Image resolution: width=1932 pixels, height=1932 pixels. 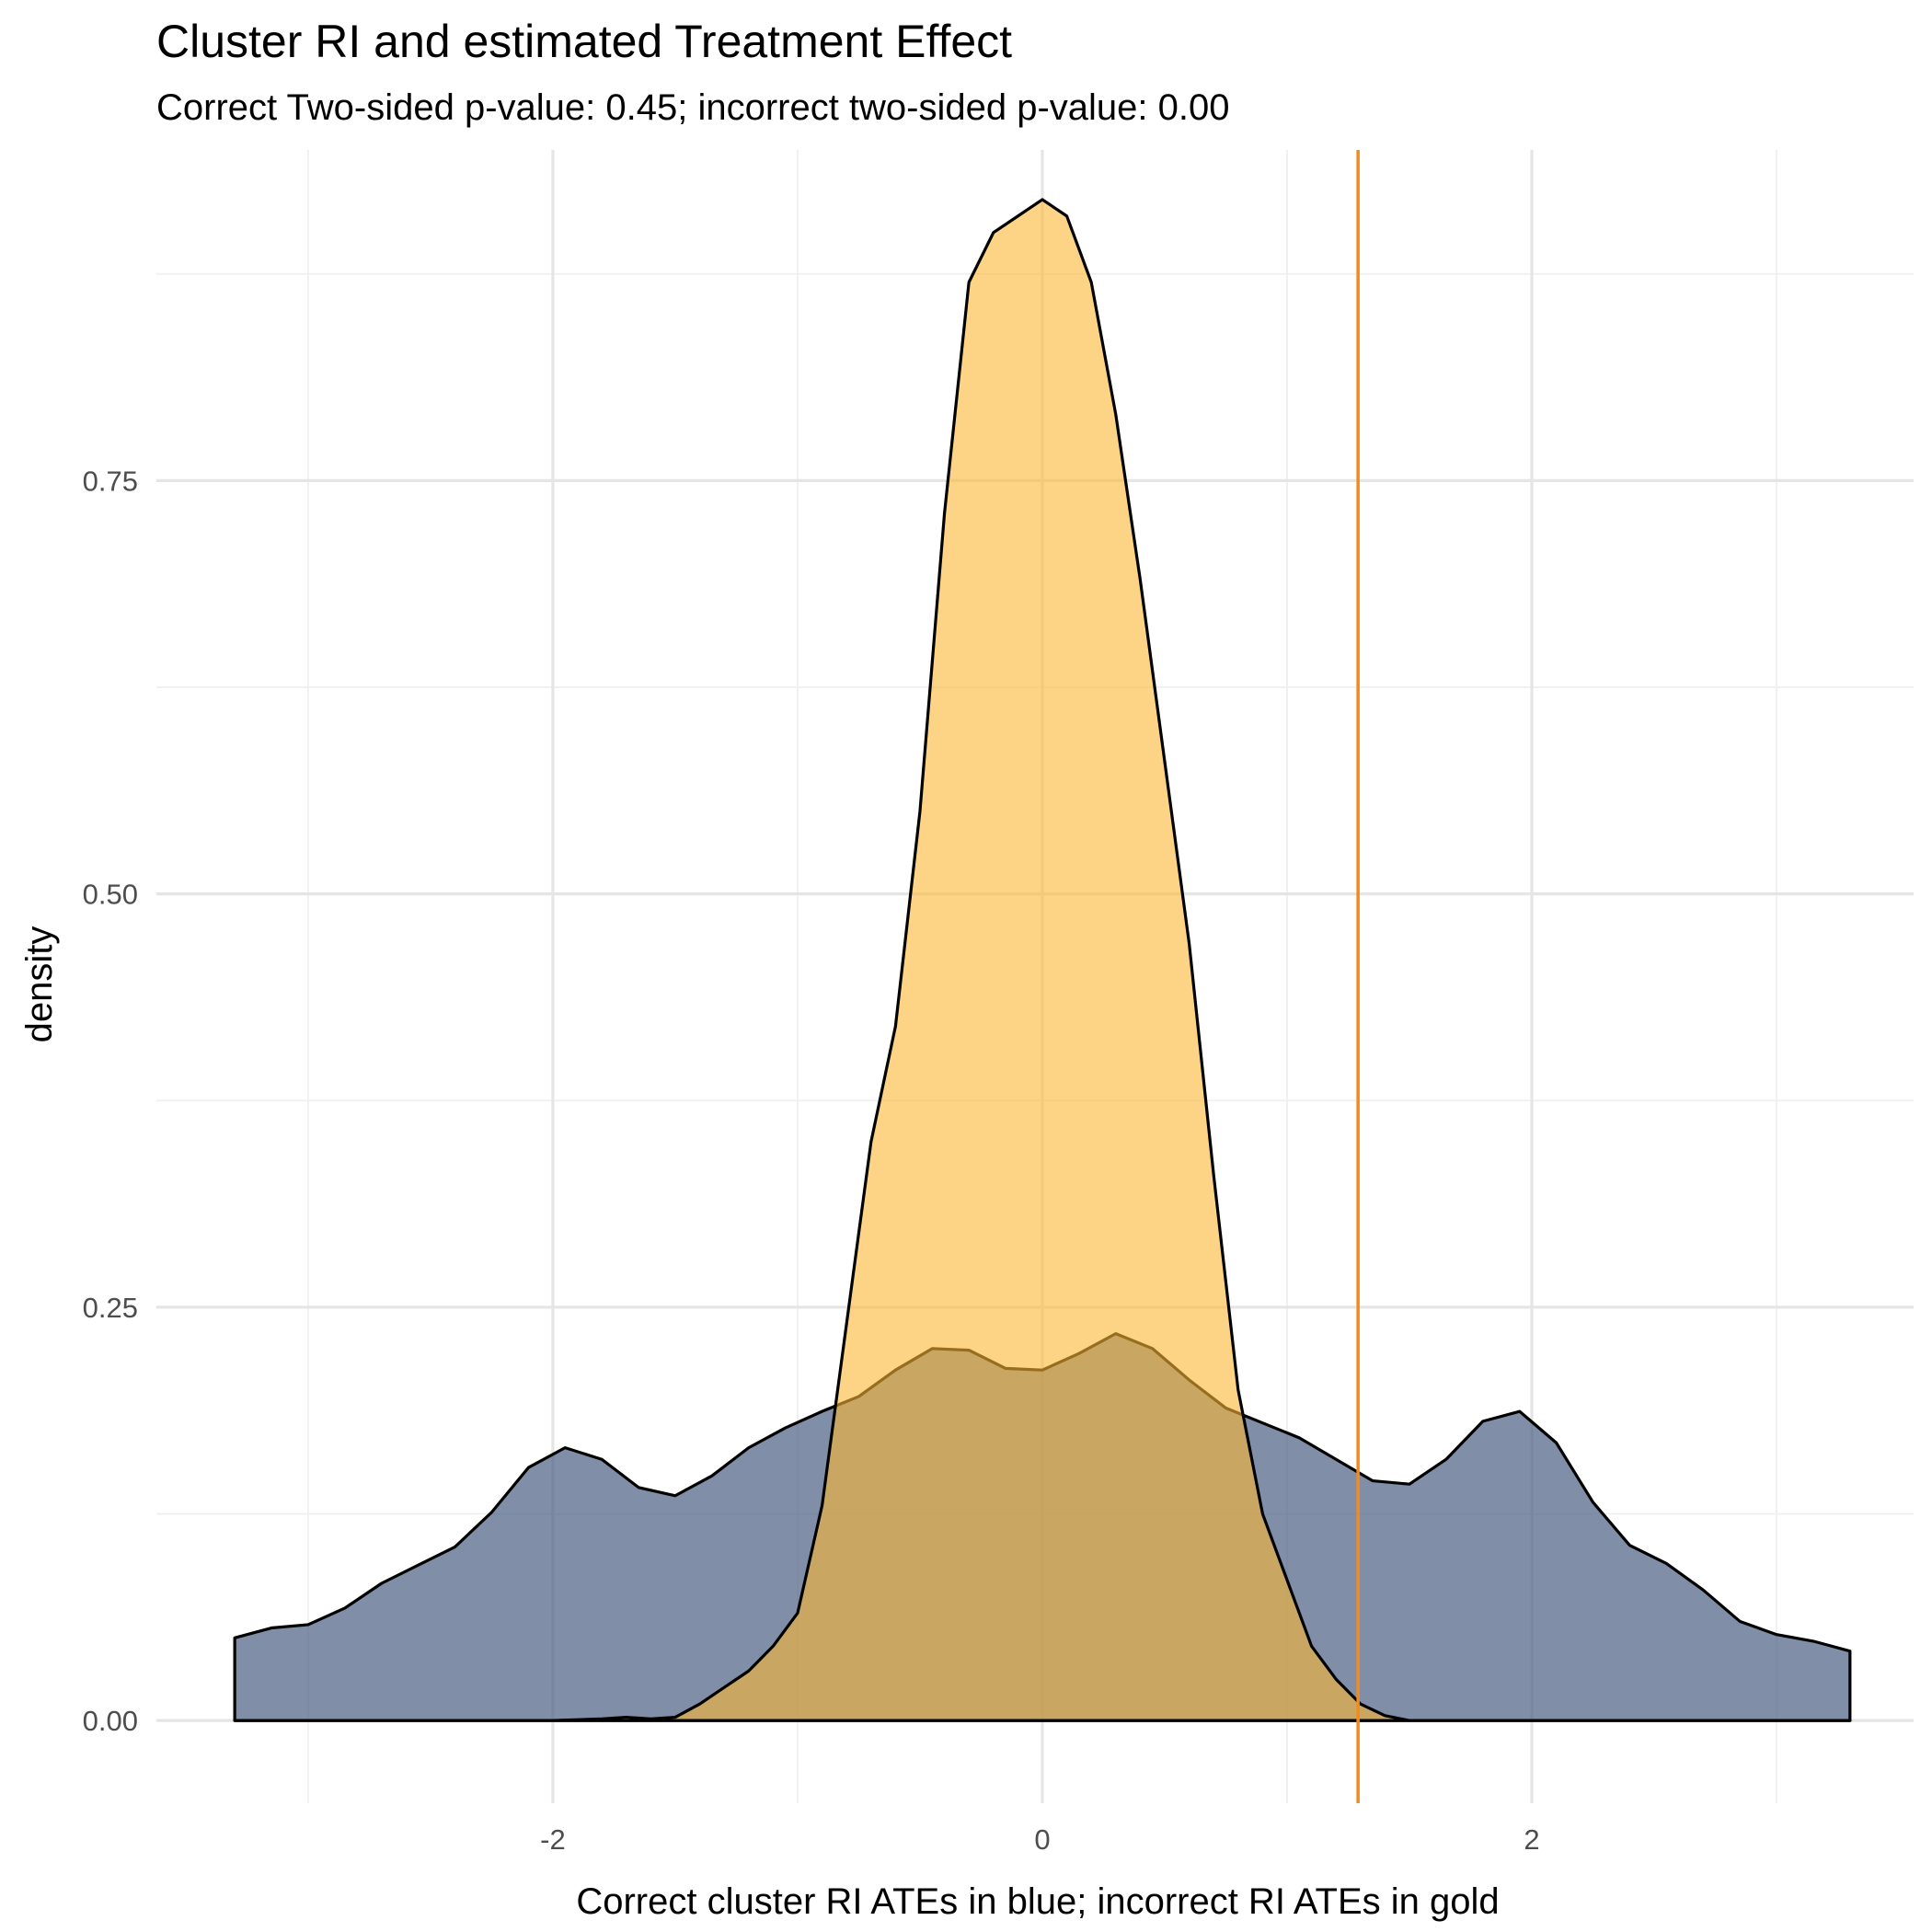 What do you see at coordinates (553, 1839) in the screenshot?
I see `x-tick-label: -2` at bounding box center [553, 1839].